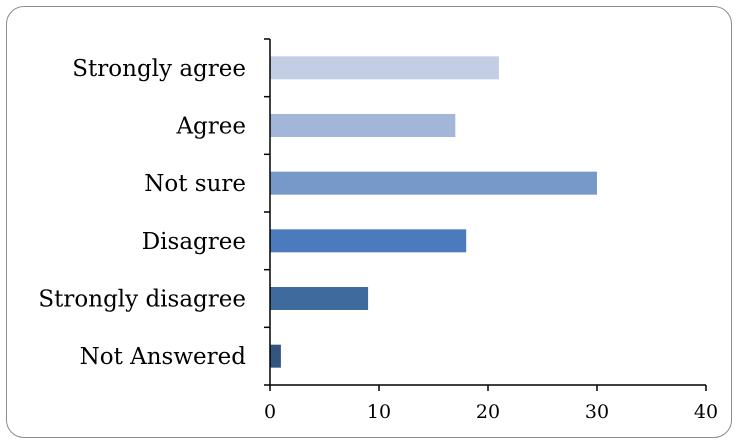 The width and height of the screenshot is (740, 441). I want to click on bar-strongly-disagree, so click(319, 298).